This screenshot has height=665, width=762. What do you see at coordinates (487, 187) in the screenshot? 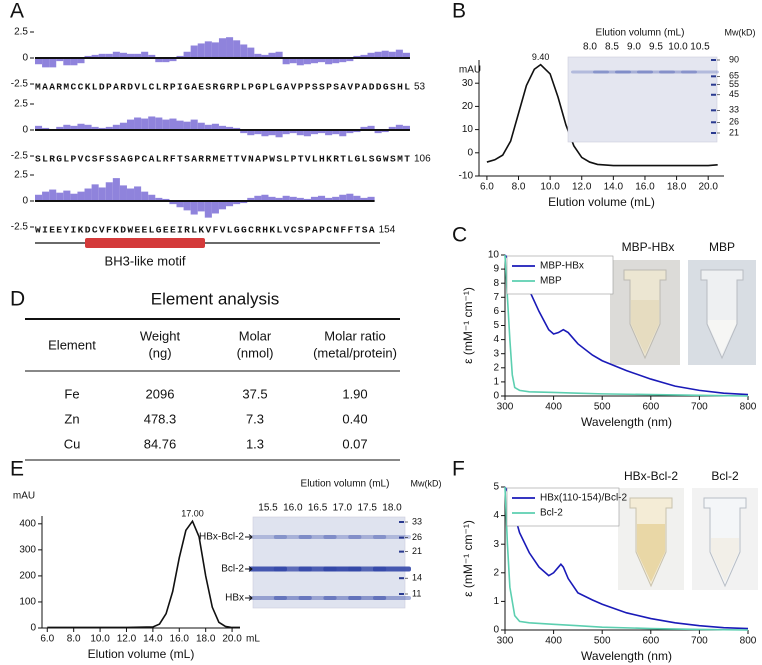
I see `x-tick-label: 6.0` at bounding box center [487, 187].